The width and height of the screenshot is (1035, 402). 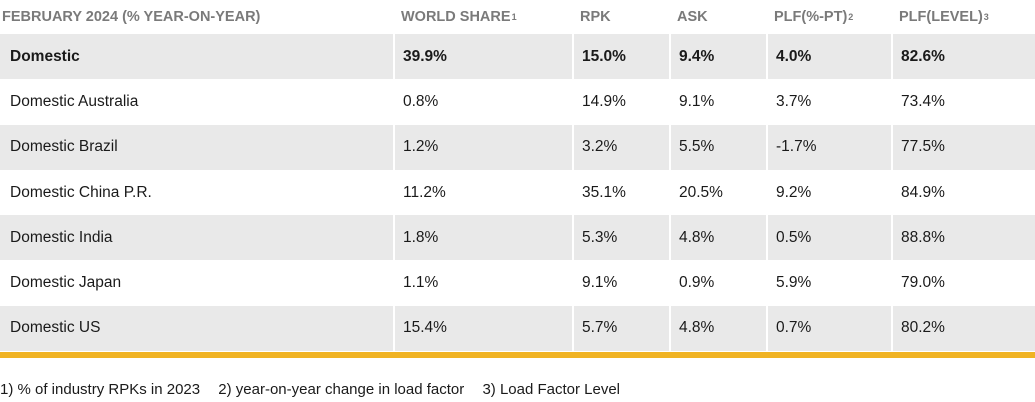 I want to click on world-share-cell: 39.9%, so click(x=482, y=57).